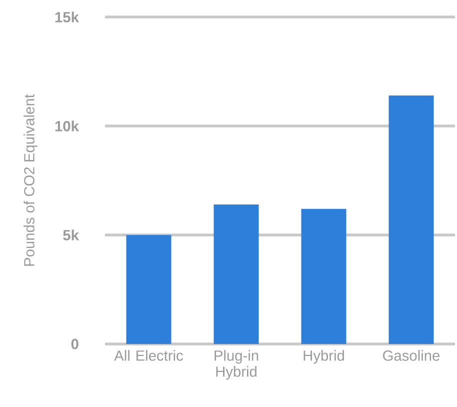 This screenshot has height=407, width=457. Describe the element at coordinates (148, 355) in the screenshot. I see `x-tick-label: All Electric` at that location.